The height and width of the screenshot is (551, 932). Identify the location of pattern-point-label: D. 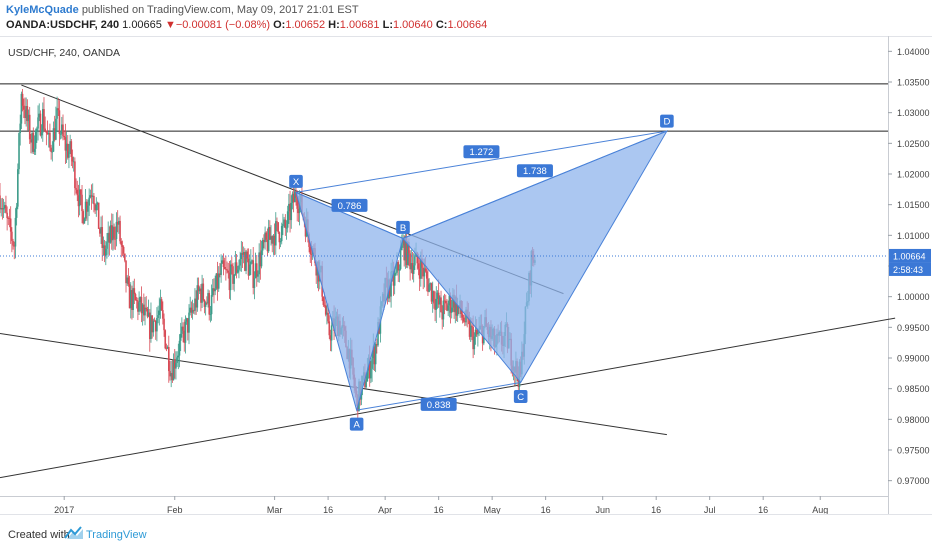
(666, 122).